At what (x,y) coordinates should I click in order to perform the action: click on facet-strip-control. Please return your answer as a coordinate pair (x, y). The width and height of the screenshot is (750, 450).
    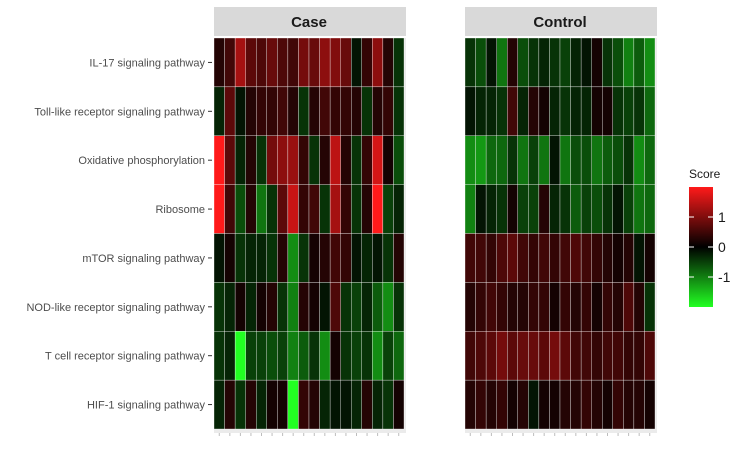
    Looking at the image, I should click on (561, 21).